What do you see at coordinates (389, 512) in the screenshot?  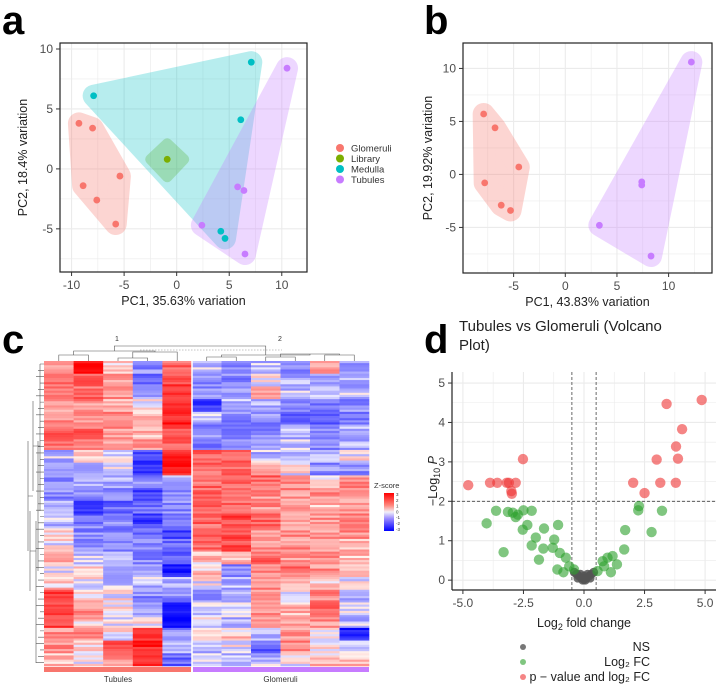 I see `color-legend-bar` at bounding box center [389, 512].